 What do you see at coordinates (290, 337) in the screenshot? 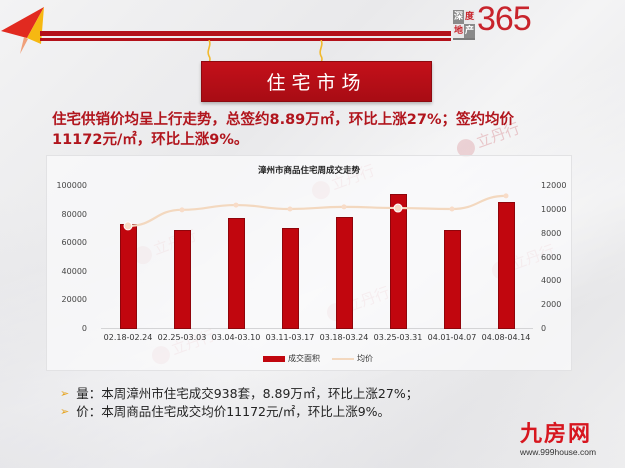
I see `x-axis-tick: 03.11-03.17` at bounding box center [290, 337].